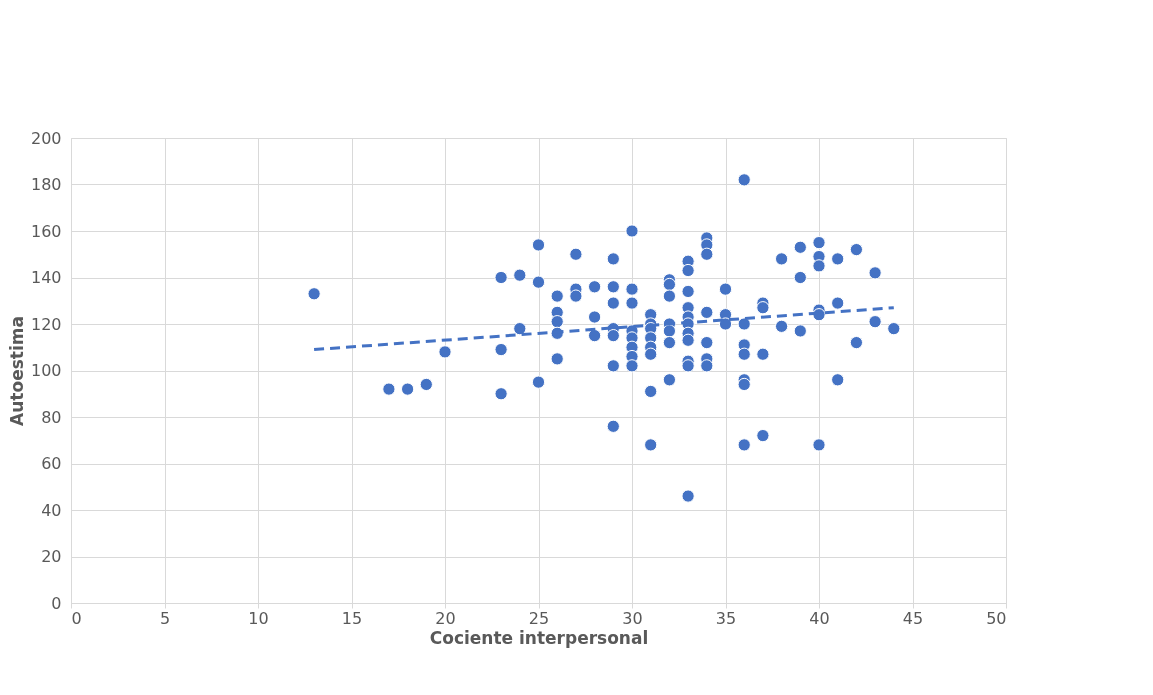 The height and width of the screenshot is (695, 1153). I want to click on y-tick-label: 40, so click(51, 510).